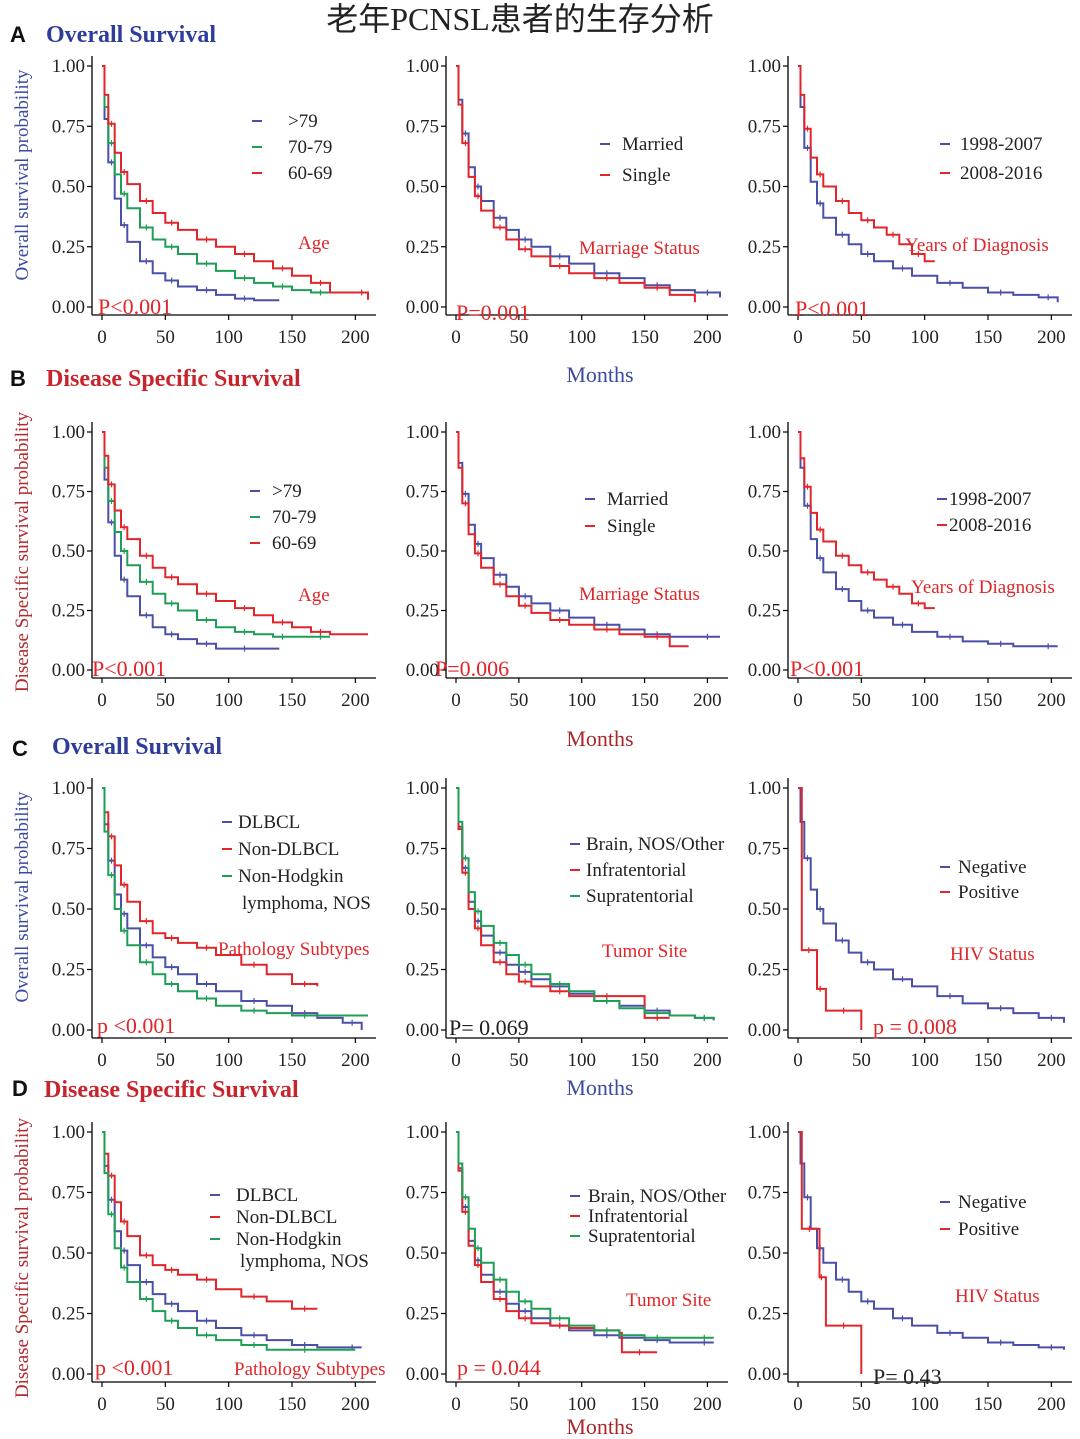 The image size is (1080, 1439). What do you see at coordinates (20, 1088) in the screenshot?
I see `panel-letter: D` at bounding box center [20, 1088].